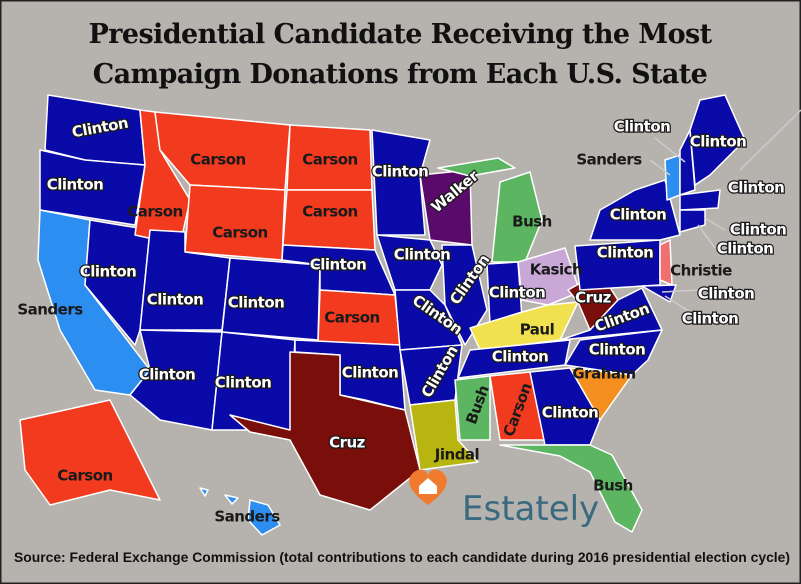  I want to click on title-line: Campaign Donations from Each U.S. State, so click(400, 74).